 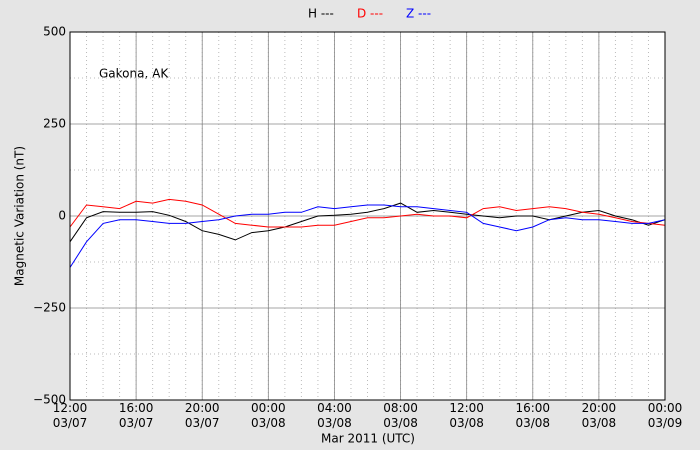 What do you see at coordinates (599, 415) in the screenshot?
I see `x-tick-label: 20:00 03/08` at bounding box center [599, 415].